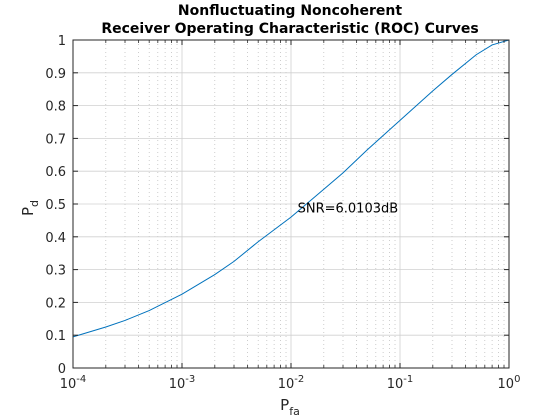 The image size is (560, 420). I want to click on x-tick-label: 10⁻¹, so click(400, 383).